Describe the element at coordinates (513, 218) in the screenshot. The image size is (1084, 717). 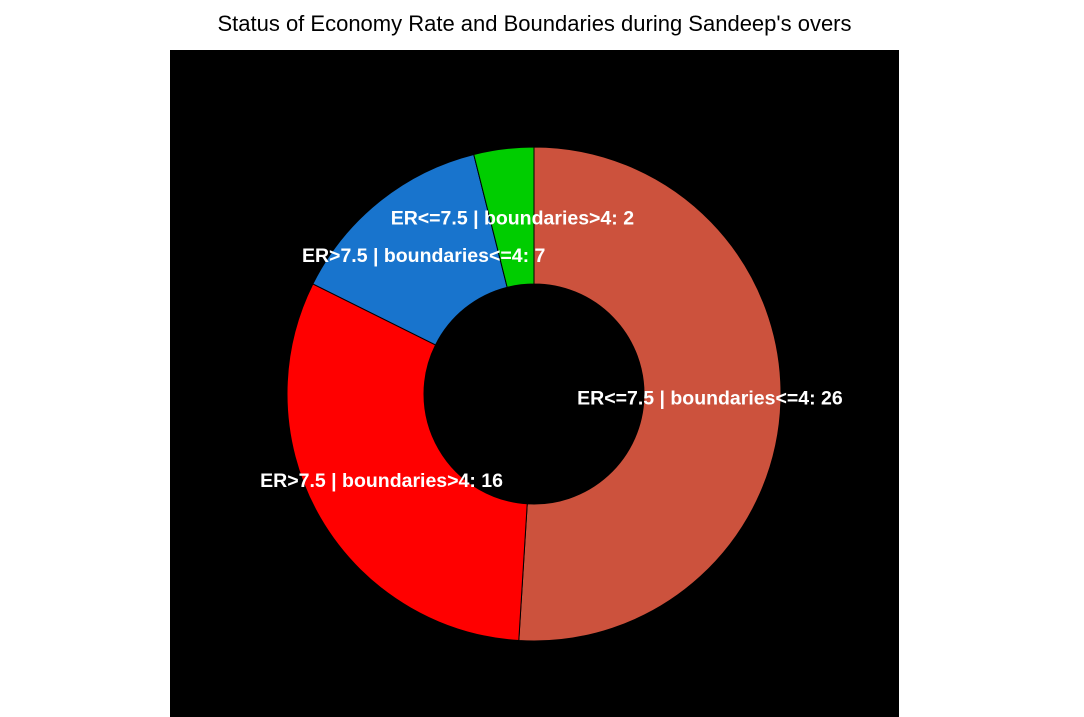
I see `slice-label-er-7-5-boundaries-4: ER<=7.5 | boundaries>4: 2` at that location.